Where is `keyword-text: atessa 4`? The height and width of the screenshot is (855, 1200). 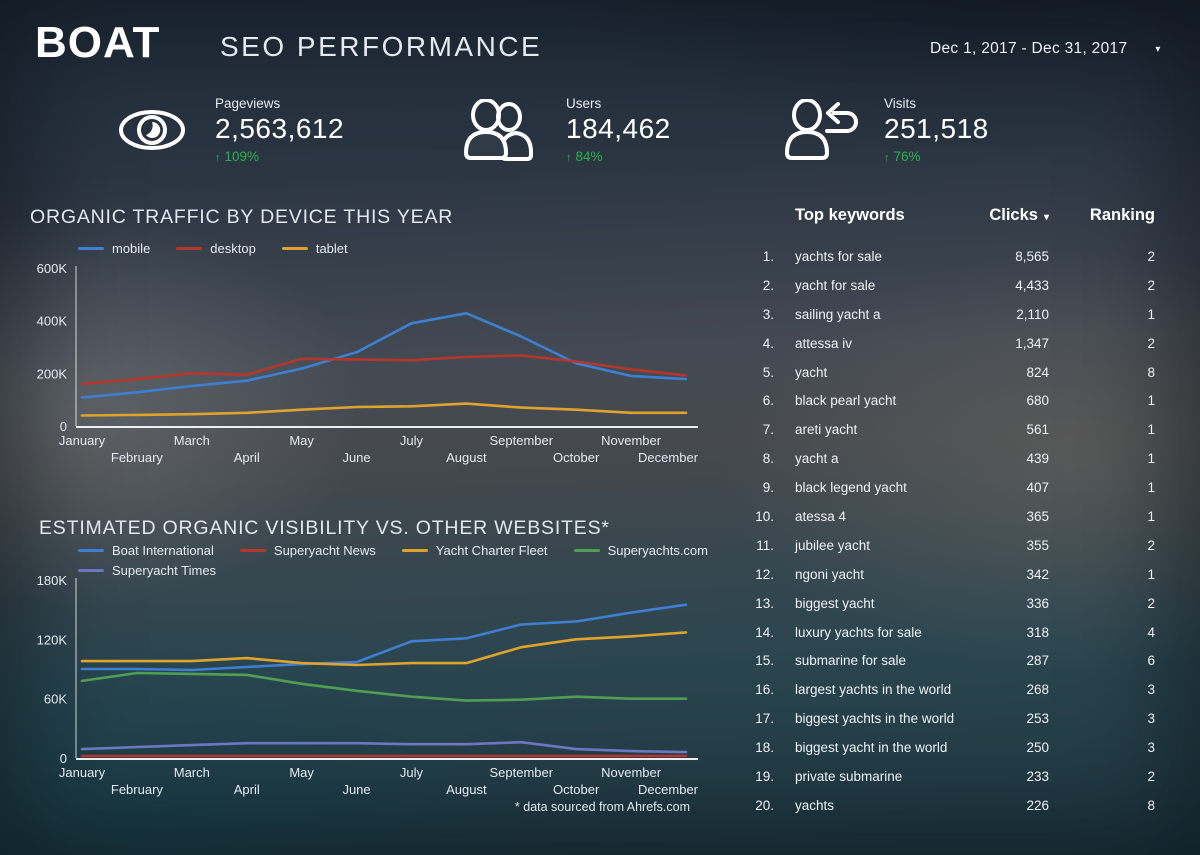 keyword-text: atessa 4 is located at coordinates (821, 516).